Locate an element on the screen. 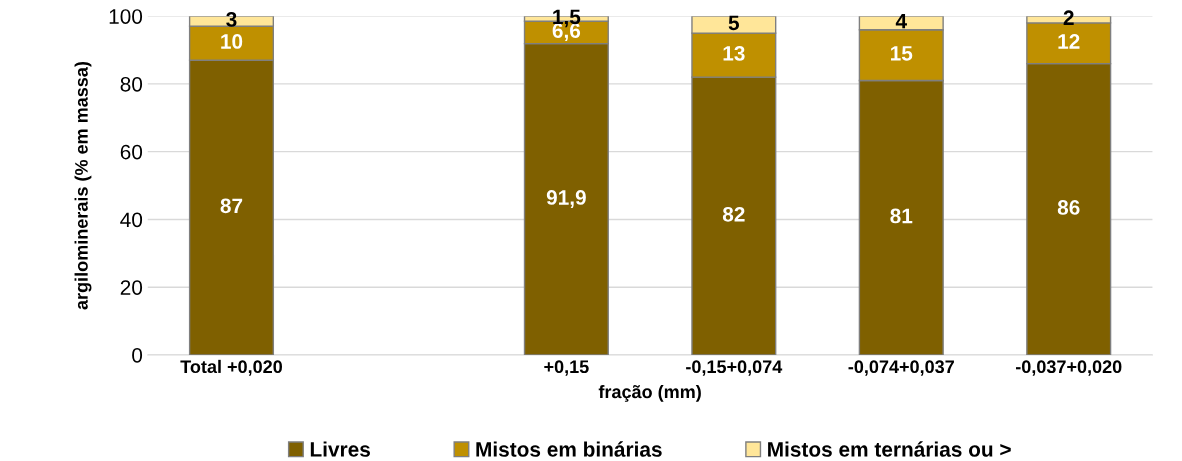 Image resolution: width=1182 pixels, height=461 pixels. x-axis-title: fração (mm) is located at coordinates (649, 393).